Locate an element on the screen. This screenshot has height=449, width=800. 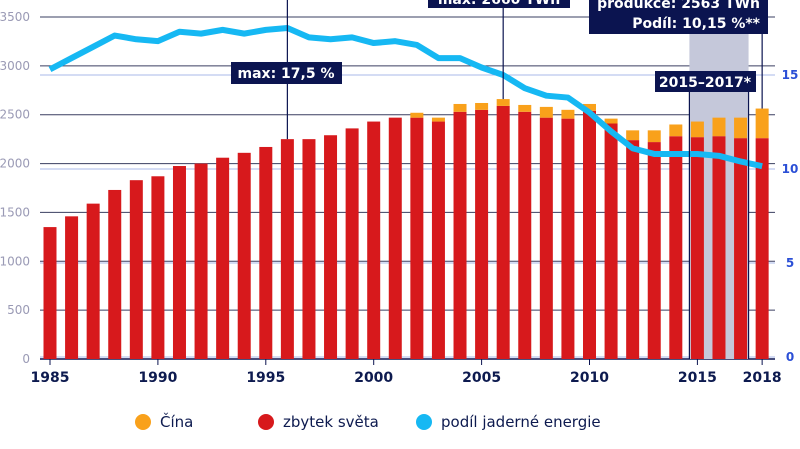
y2-tick-label: 15 is located at coordinates (790, 75).